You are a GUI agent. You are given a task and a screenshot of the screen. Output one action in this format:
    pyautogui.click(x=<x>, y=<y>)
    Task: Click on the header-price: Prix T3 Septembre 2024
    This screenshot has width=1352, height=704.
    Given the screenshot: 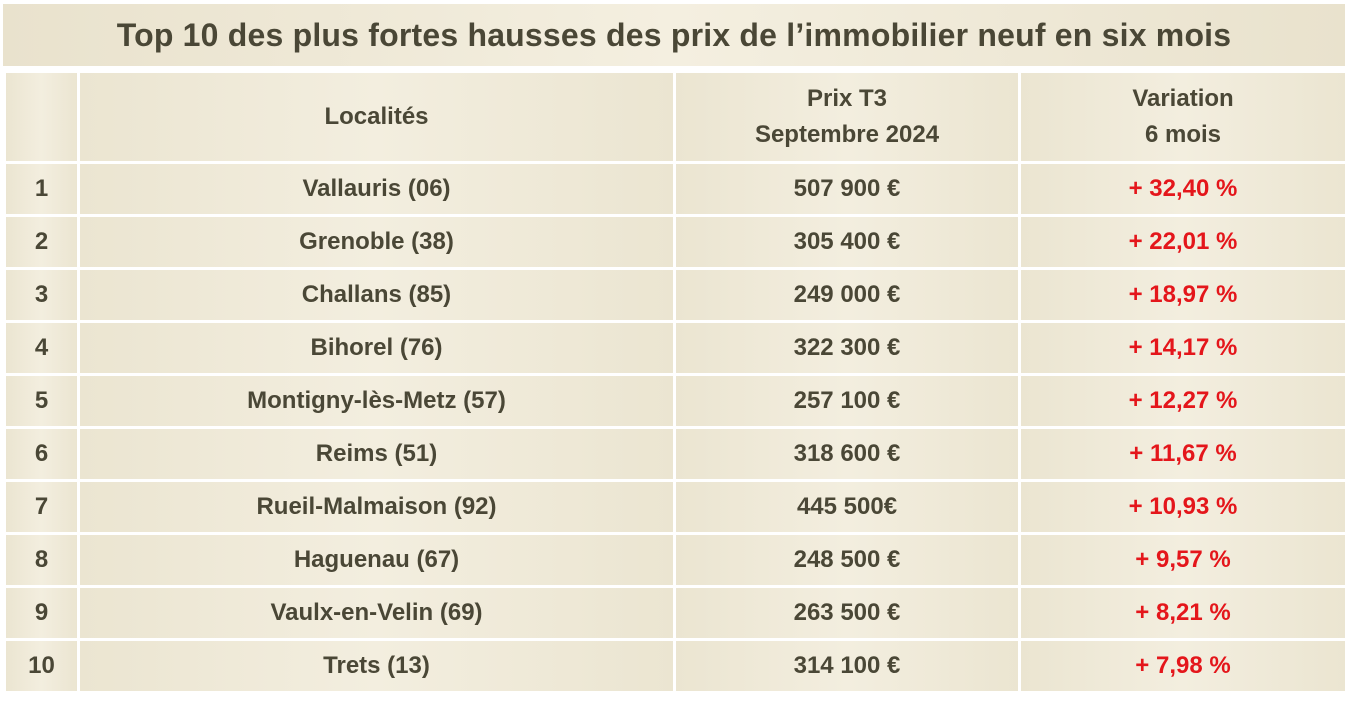 What is the action you would take?
    pyautogui.click(x=847, y=117)
    